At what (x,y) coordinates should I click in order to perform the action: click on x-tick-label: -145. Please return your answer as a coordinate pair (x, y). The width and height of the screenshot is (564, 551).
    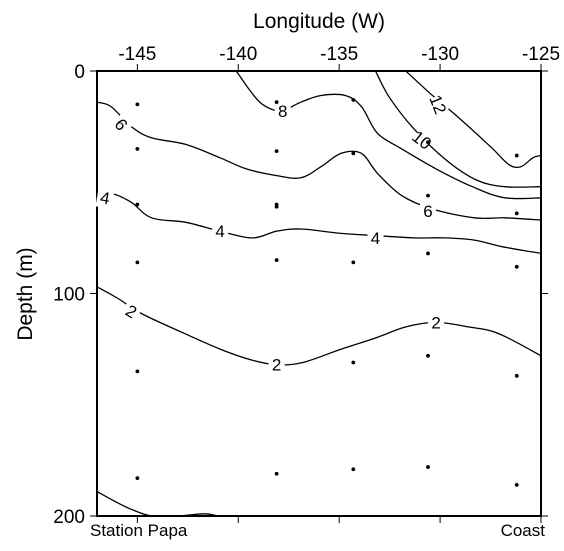
    Looking at the image, I should click on (137, 54).